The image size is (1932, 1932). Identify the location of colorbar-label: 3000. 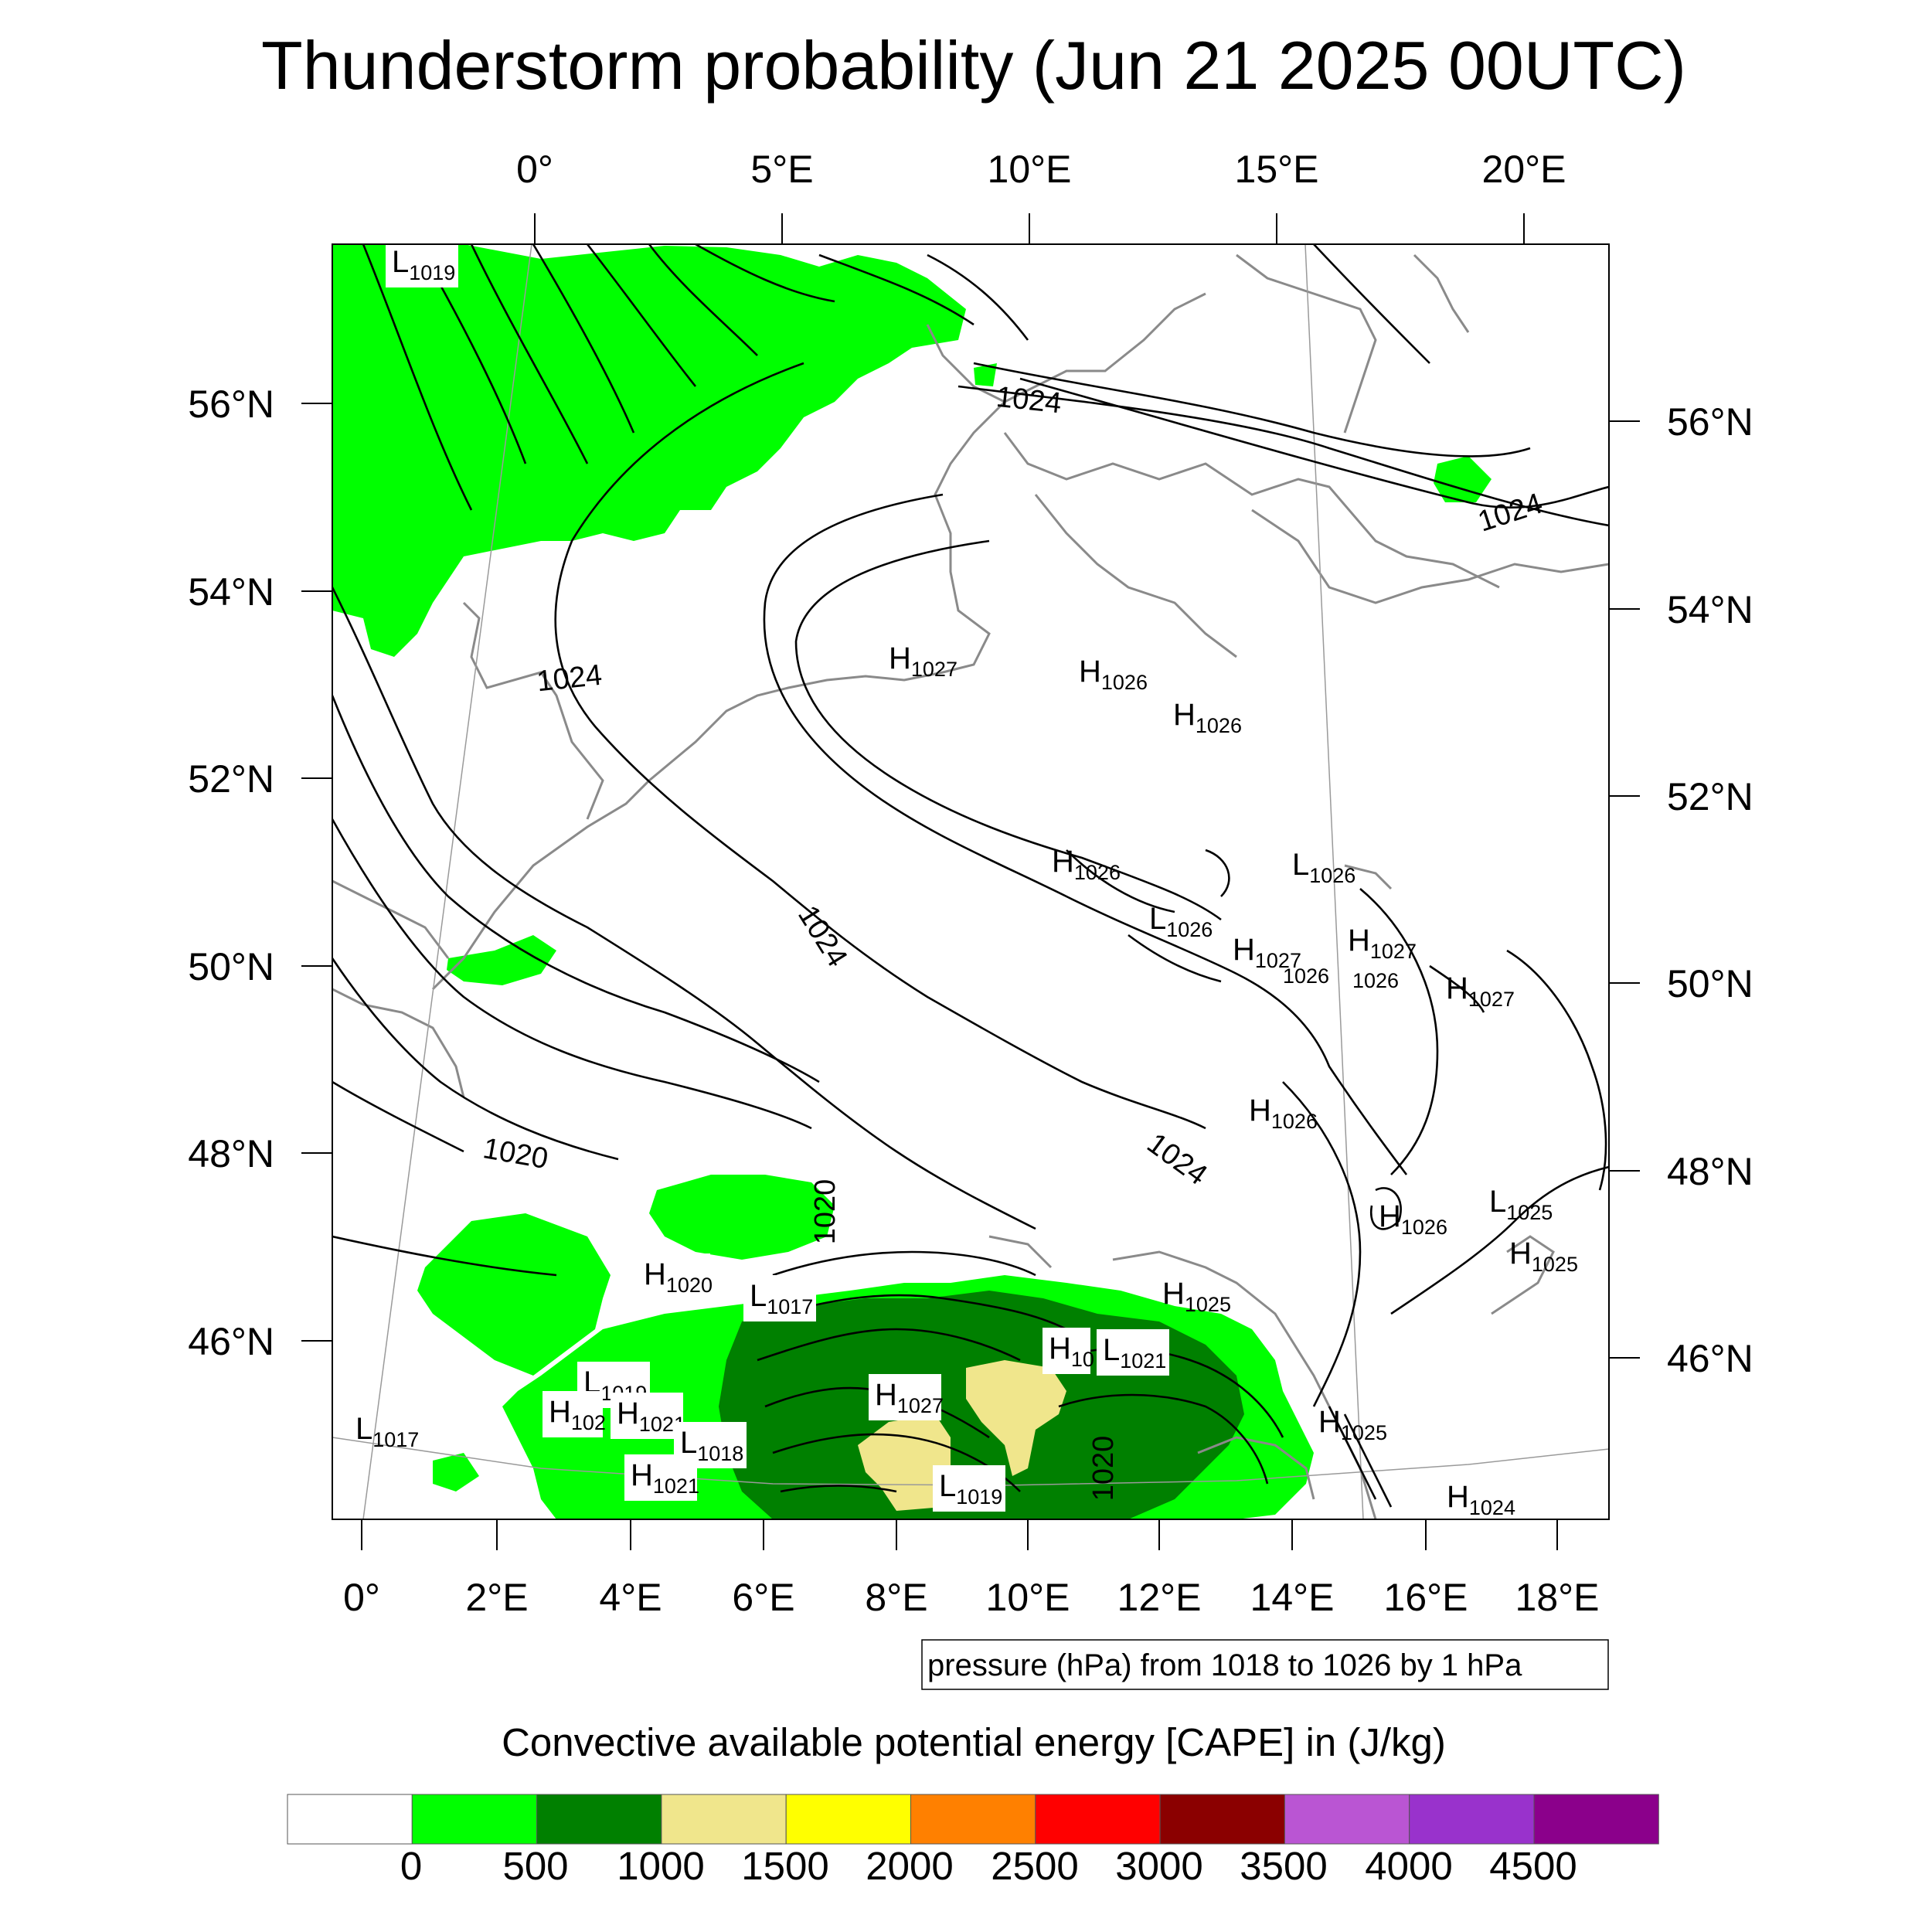
(1158, 1866).